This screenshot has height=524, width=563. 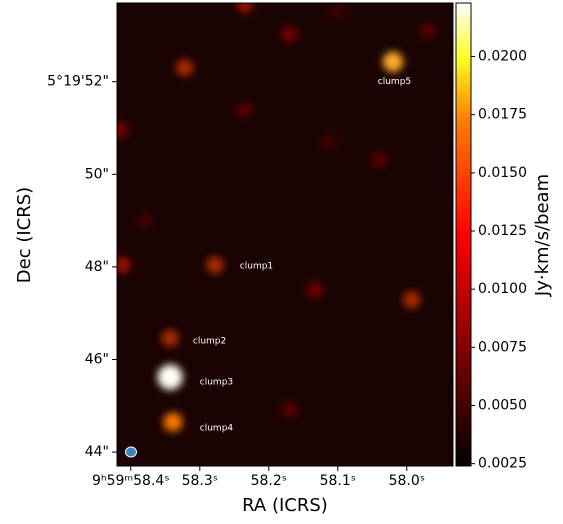 What do you see at coordinates (97, 360) in the screenshot?
I see `y-tick-label: 46"` at bounding box center [97, 360].